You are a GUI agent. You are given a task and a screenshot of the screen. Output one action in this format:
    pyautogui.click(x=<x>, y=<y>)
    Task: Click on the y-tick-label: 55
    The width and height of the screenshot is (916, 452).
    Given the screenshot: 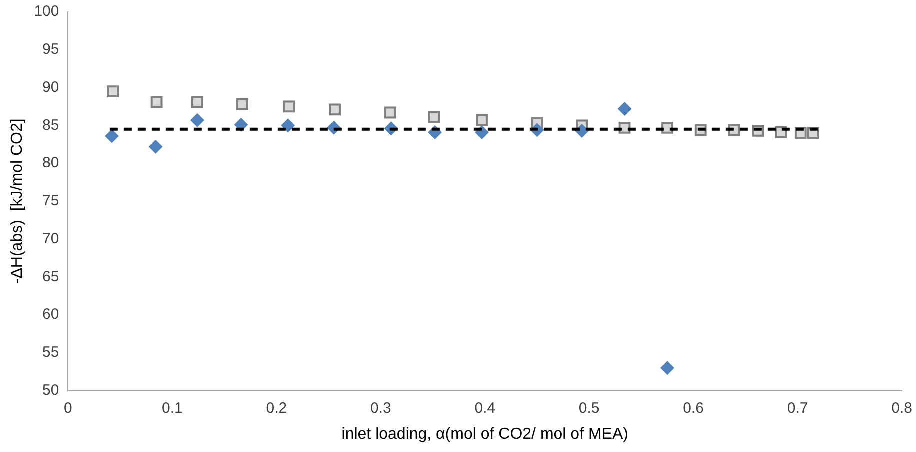 What is the action you would take?
    pyautogui.click(x=51, y=353)
    